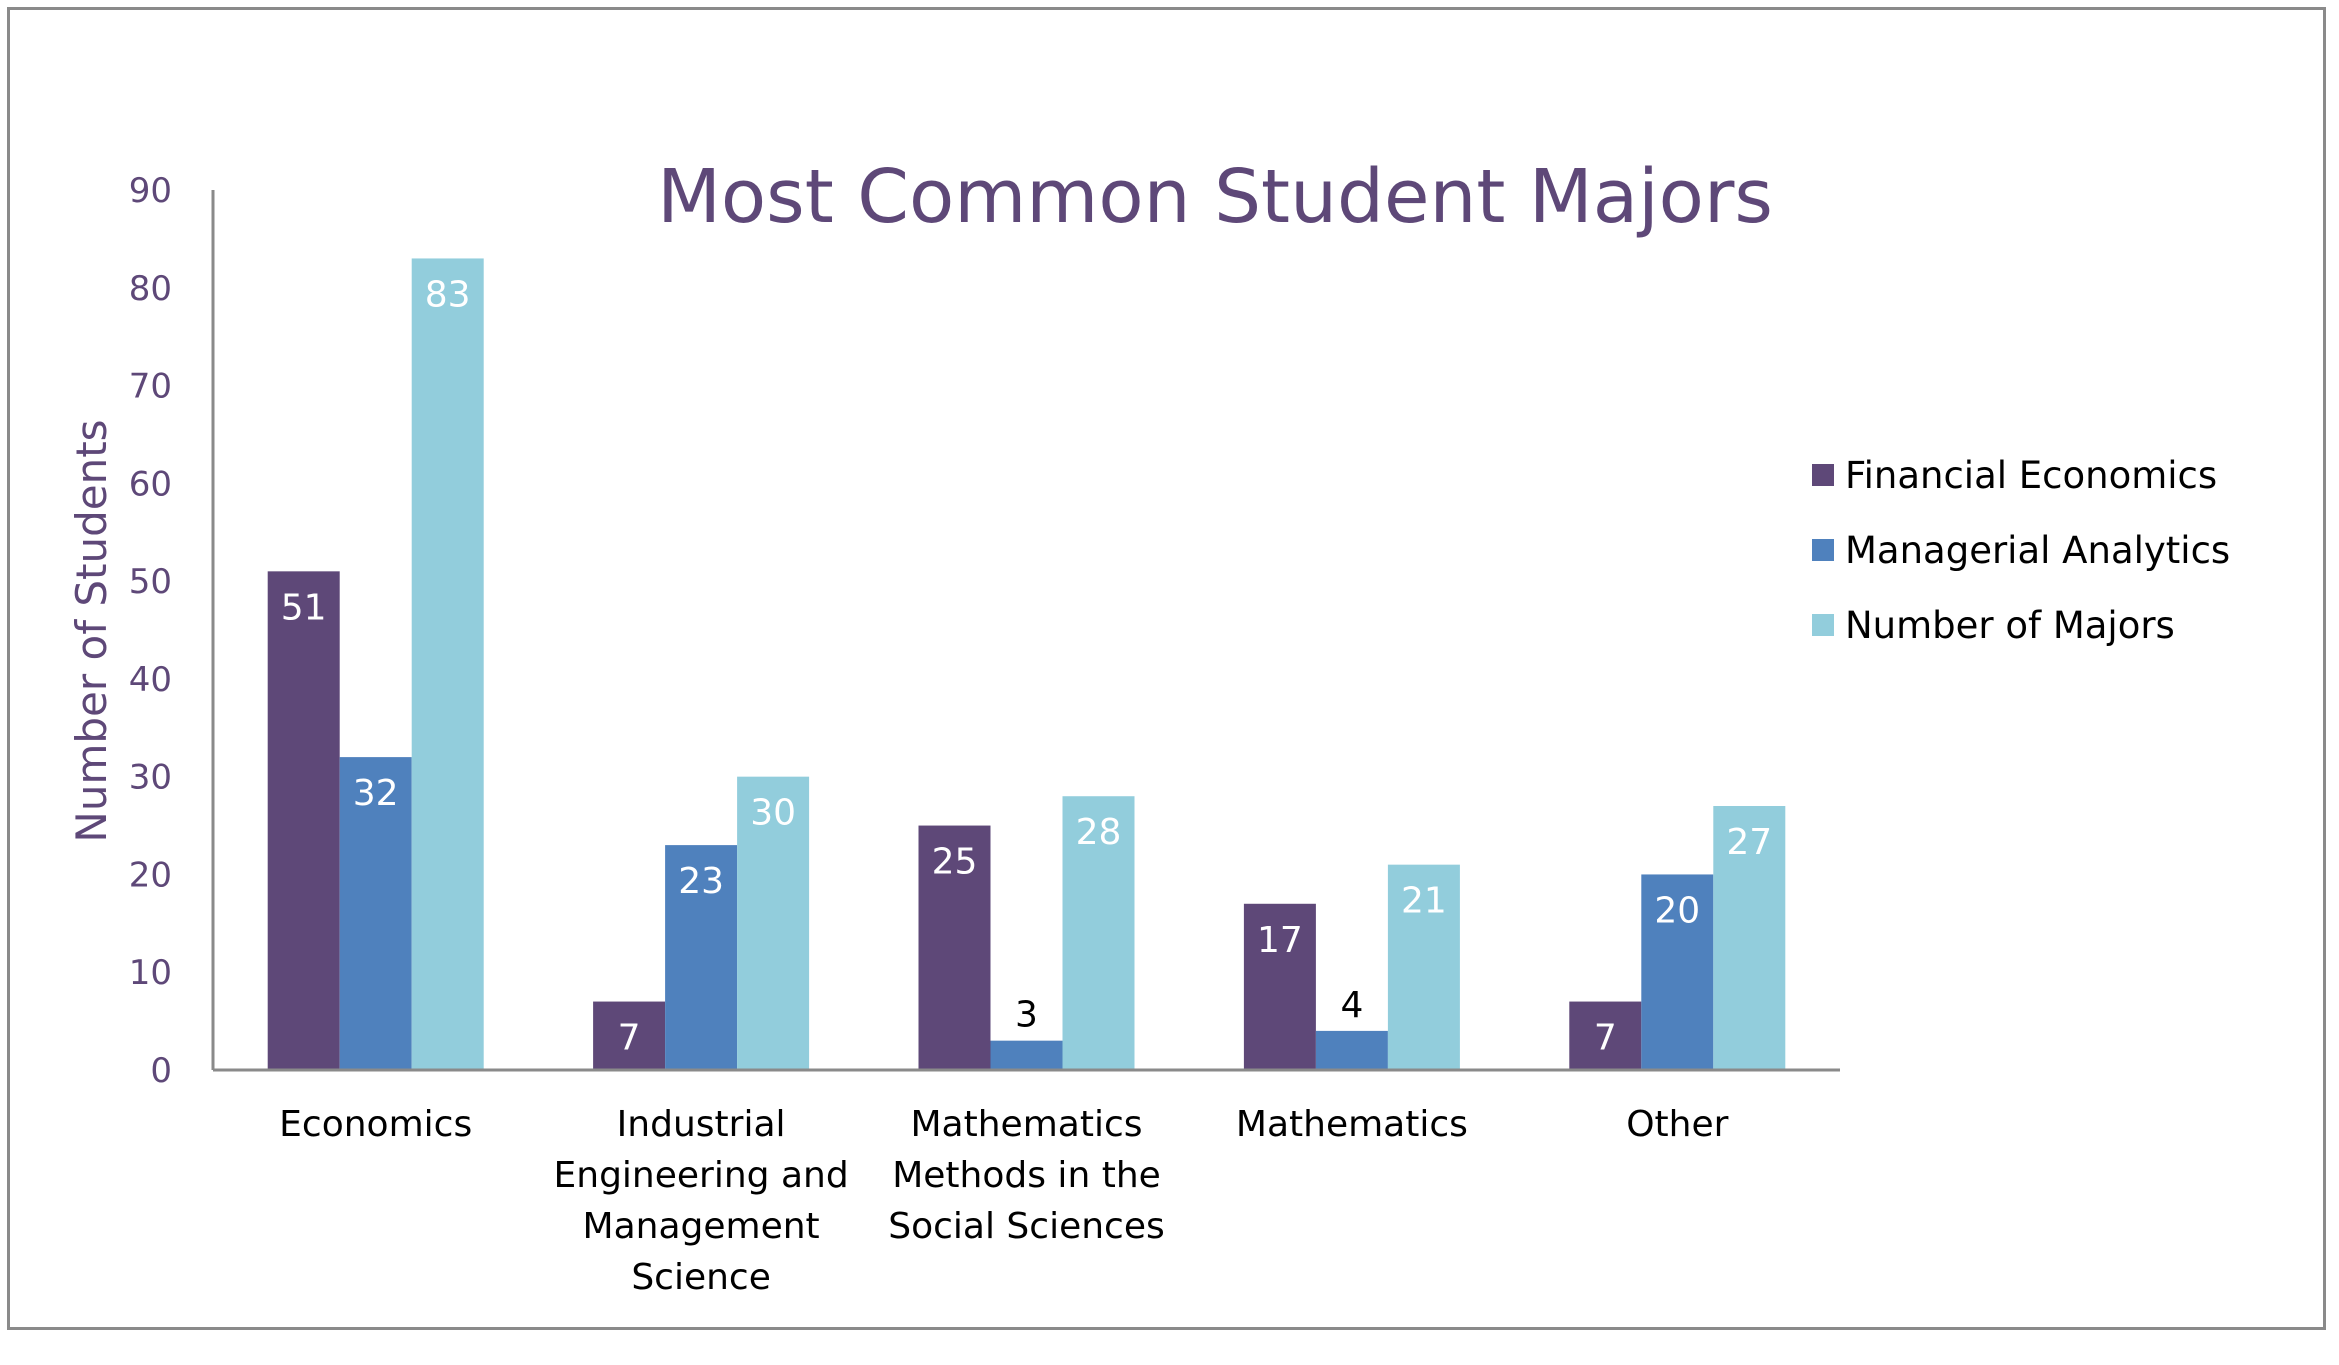  What do you see at coordinates (2010, 625) in the screenshot?
I see `legend-label: Number of Majors` at bounding box center [2010, 625].